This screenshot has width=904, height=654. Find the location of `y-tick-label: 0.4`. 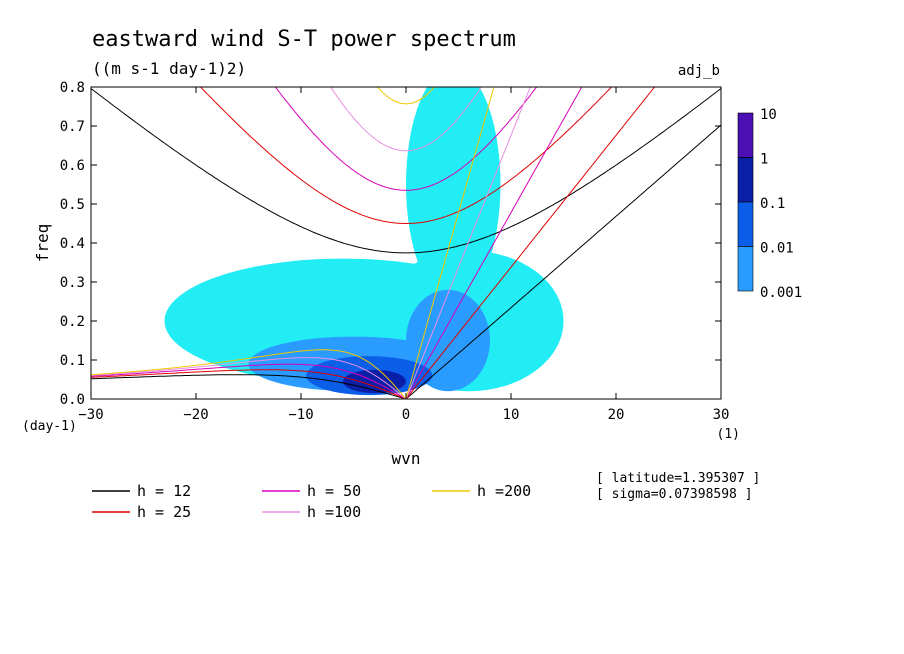

y-tick-label: 0.4 is located at coordinates (72, 244).